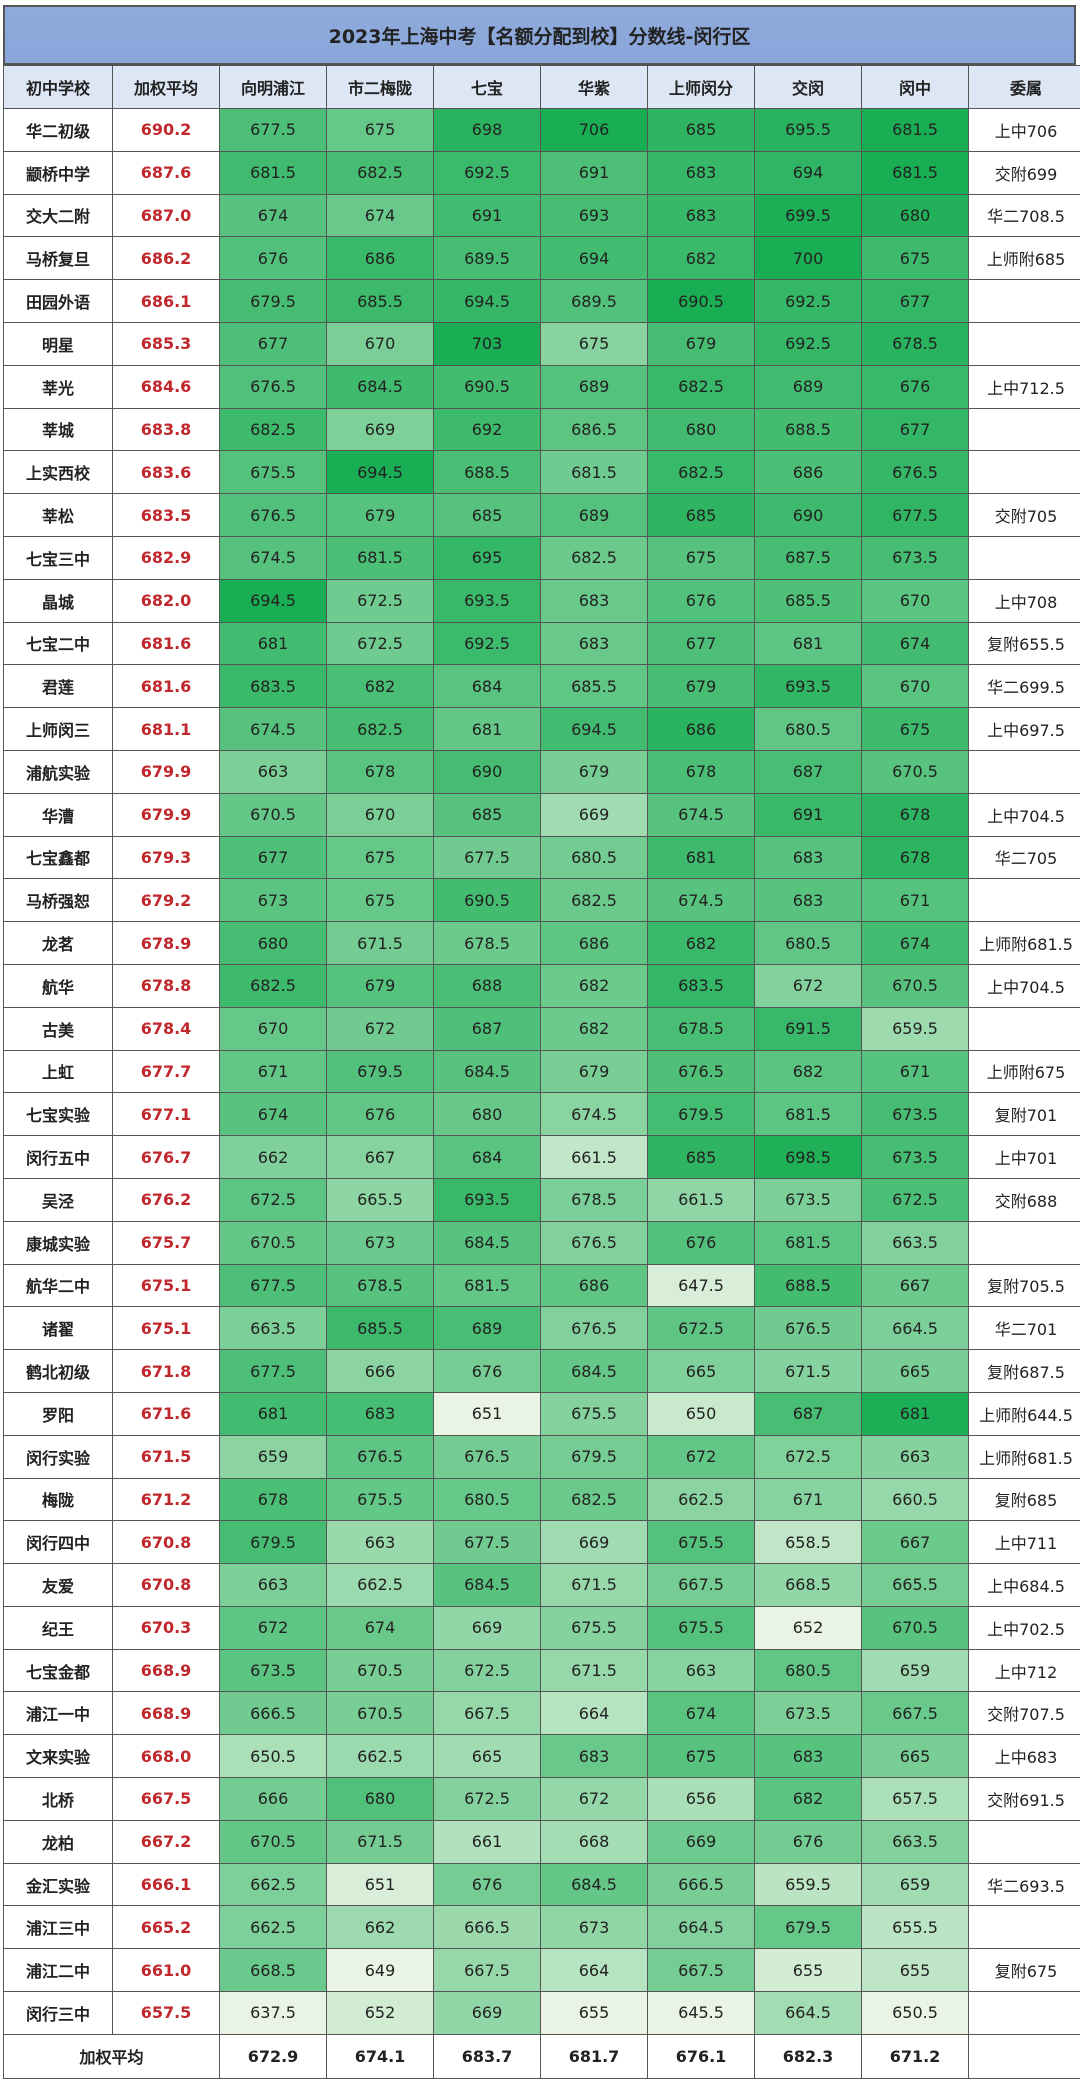 The width and height of the screenshot is (1080, 2082). I want to click on weighted-average: 681.1, so click(166, 729).